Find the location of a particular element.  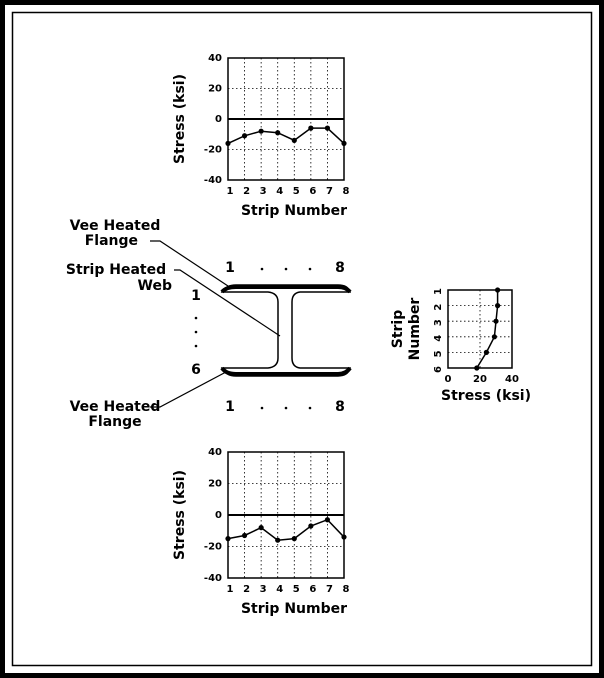

x-tick-label: 20 is located at coordinates (480, 379).